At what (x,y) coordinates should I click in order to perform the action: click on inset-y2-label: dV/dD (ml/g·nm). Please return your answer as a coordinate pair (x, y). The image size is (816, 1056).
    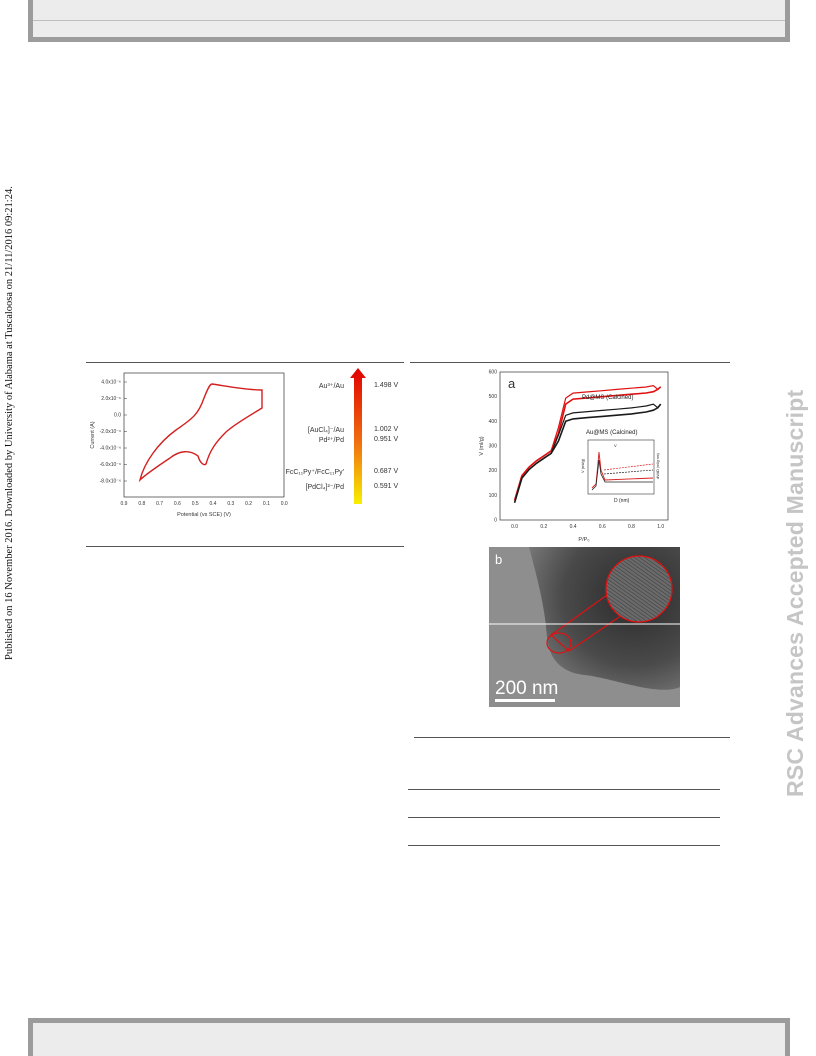
    Looking at the image, I should click on (658, 466).